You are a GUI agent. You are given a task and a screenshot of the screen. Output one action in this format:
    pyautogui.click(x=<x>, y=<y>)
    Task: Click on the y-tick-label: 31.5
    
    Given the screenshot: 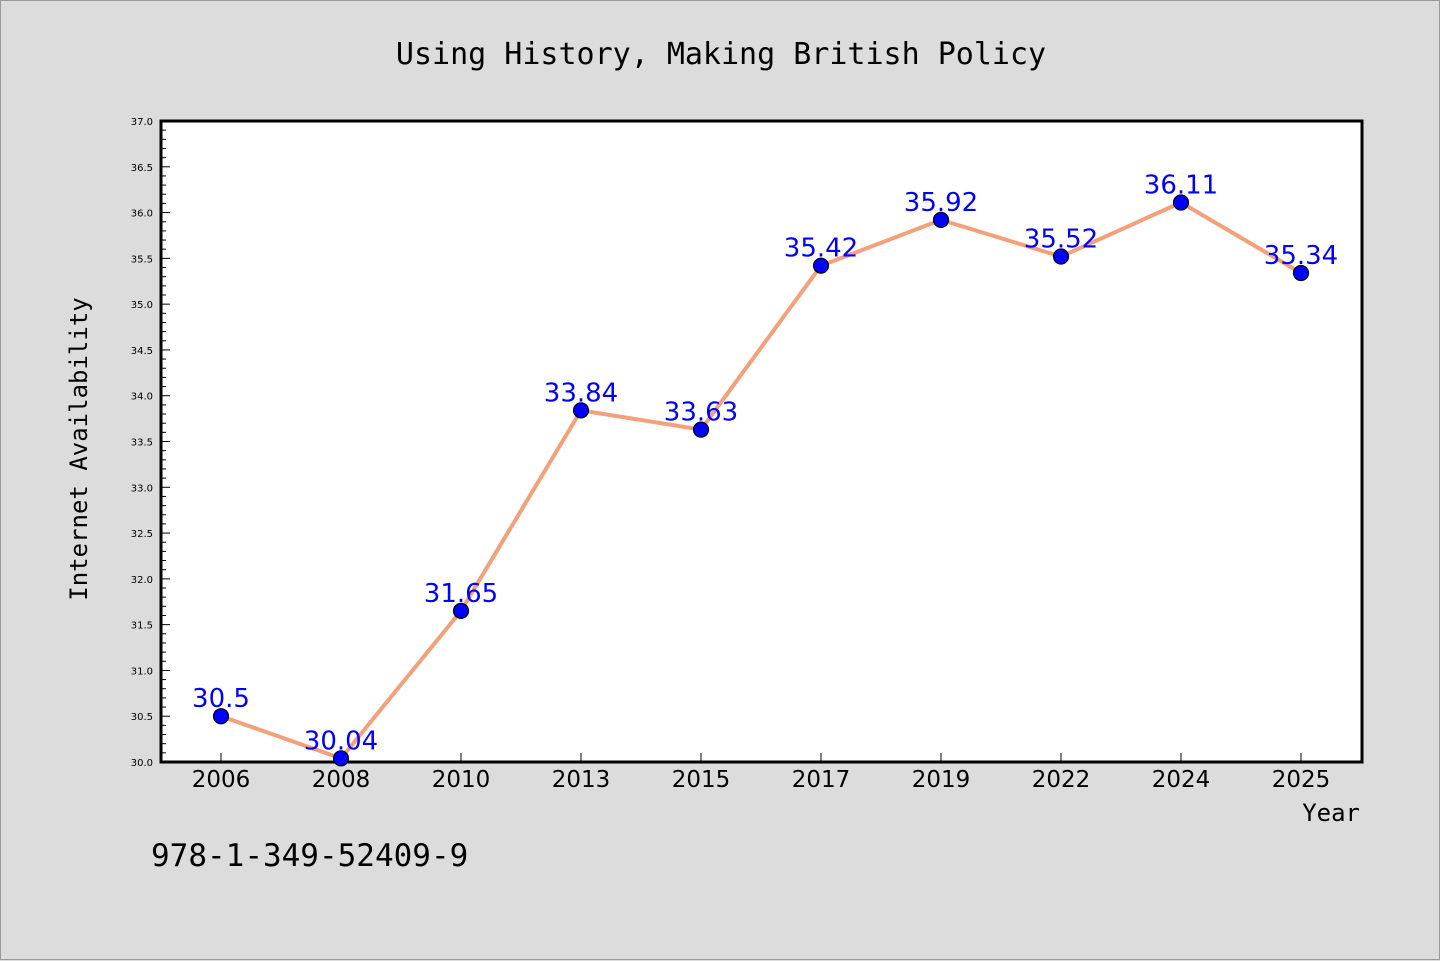 What is the action you would take?
    pyautogui.click(x=142, y=626)
    